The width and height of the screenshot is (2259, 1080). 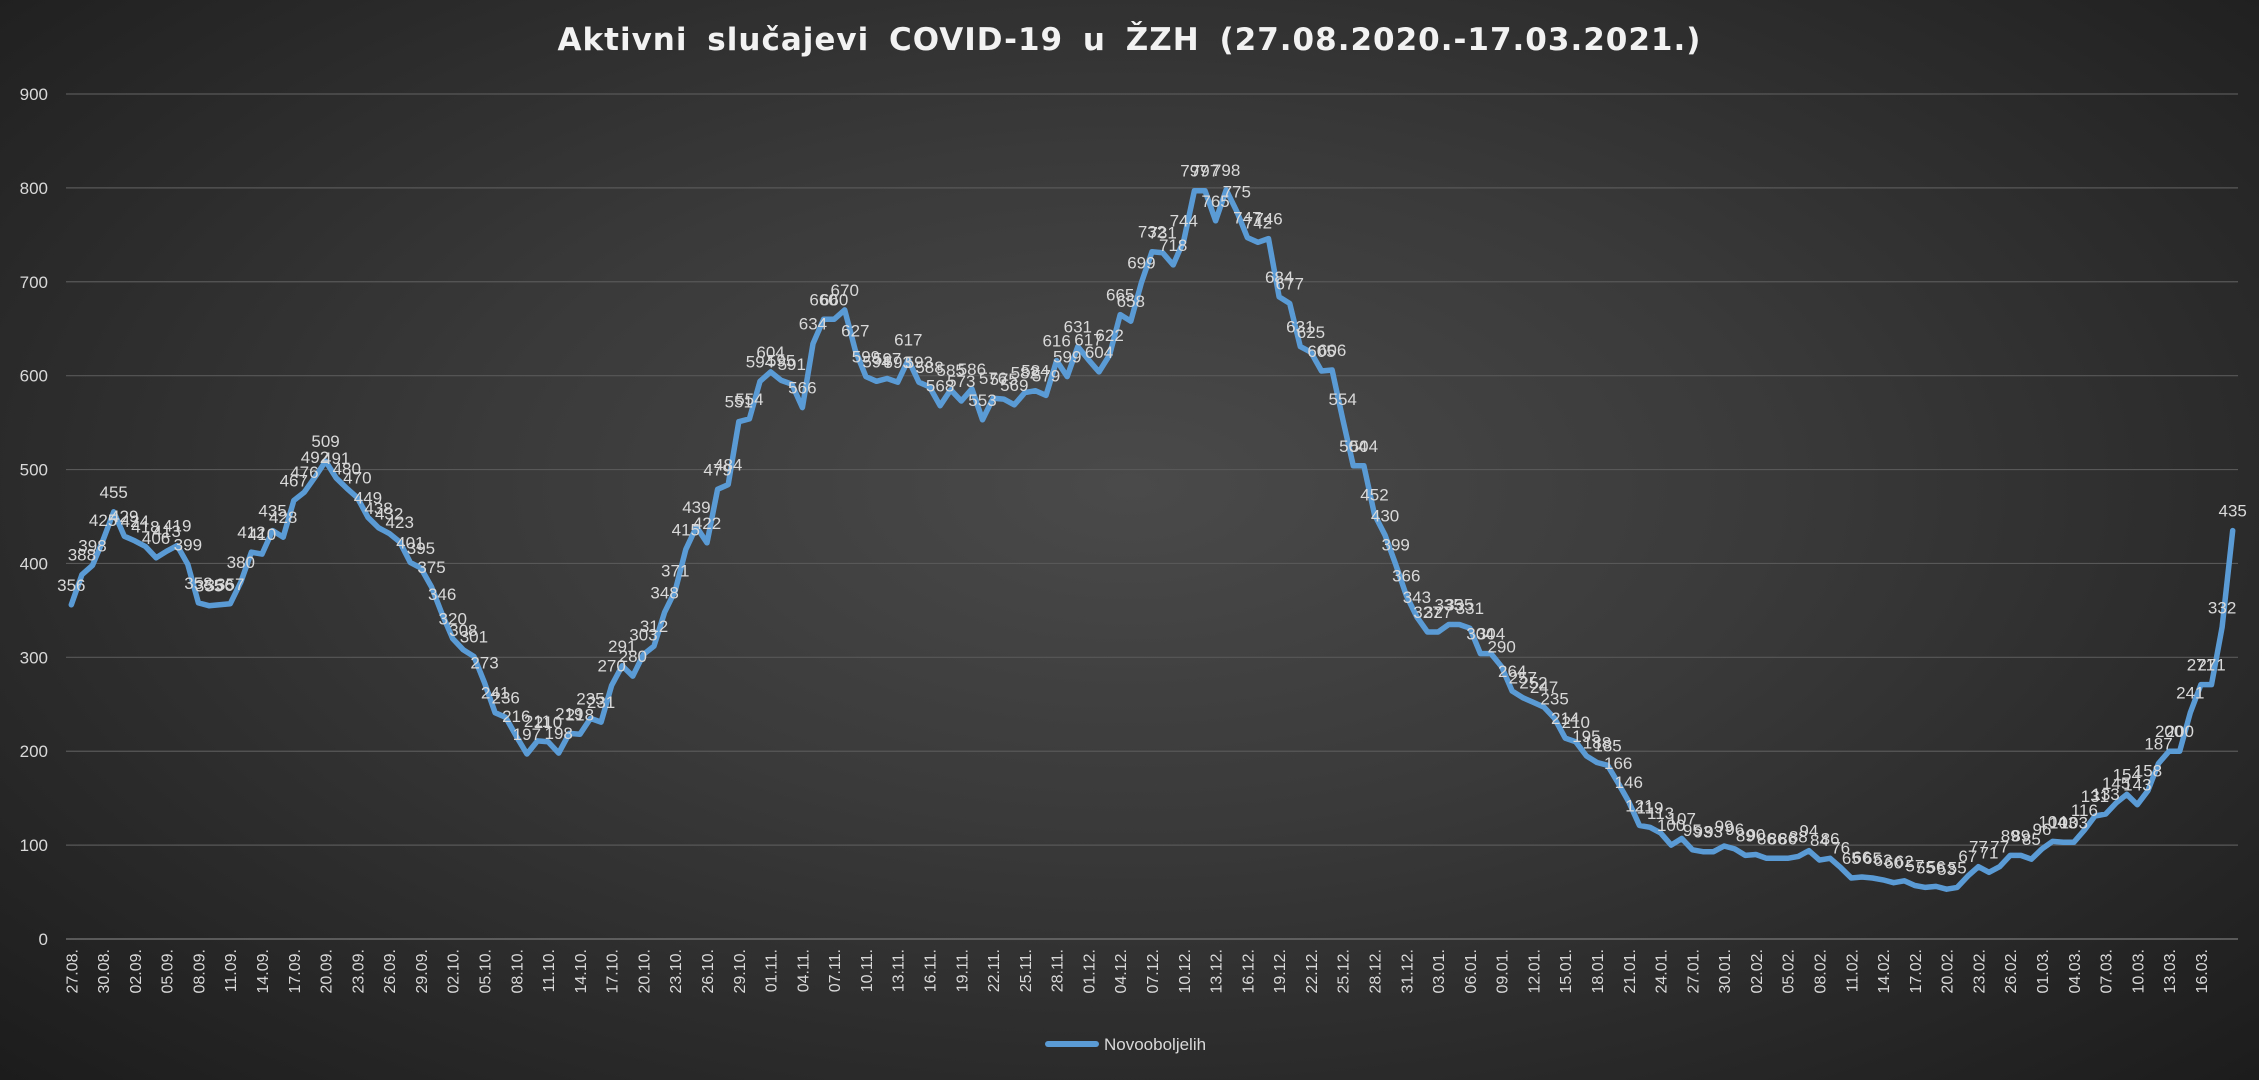 What do you see at coordinates (43, 939) in the screenshot?
I see `y-tick-label: 0` at bounding box center [43, 939].